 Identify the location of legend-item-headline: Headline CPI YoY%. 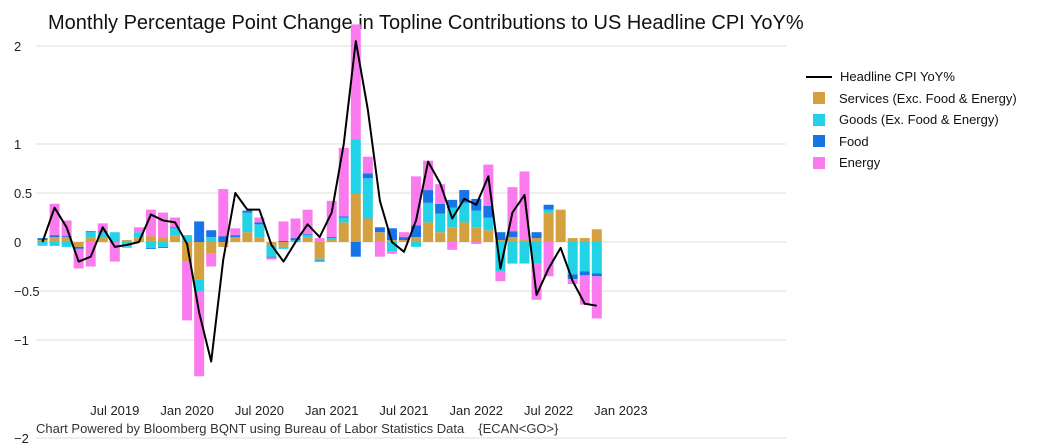
(911, 77).